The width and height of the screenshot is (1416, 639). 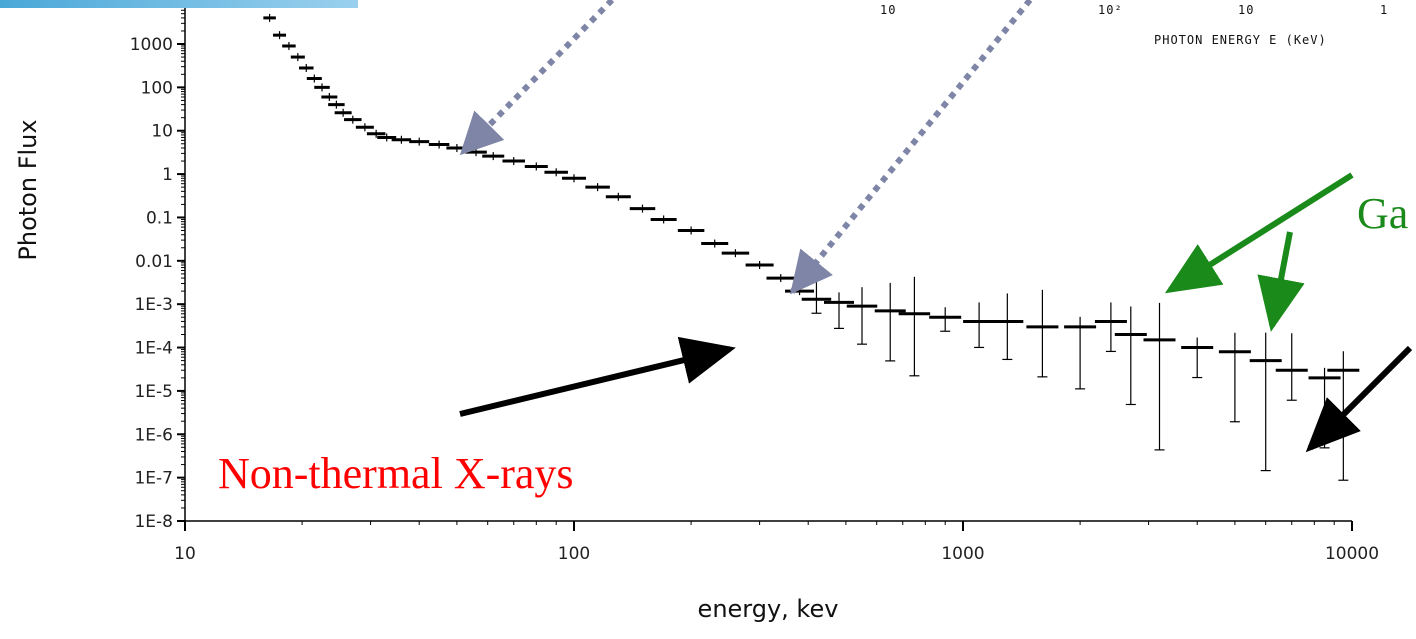 What do you see at coordinates (396, 473) in the screenshot?
I see `non-thermal-xrays-label: Non-thermal X-rays` at bounding box center [396, 473].